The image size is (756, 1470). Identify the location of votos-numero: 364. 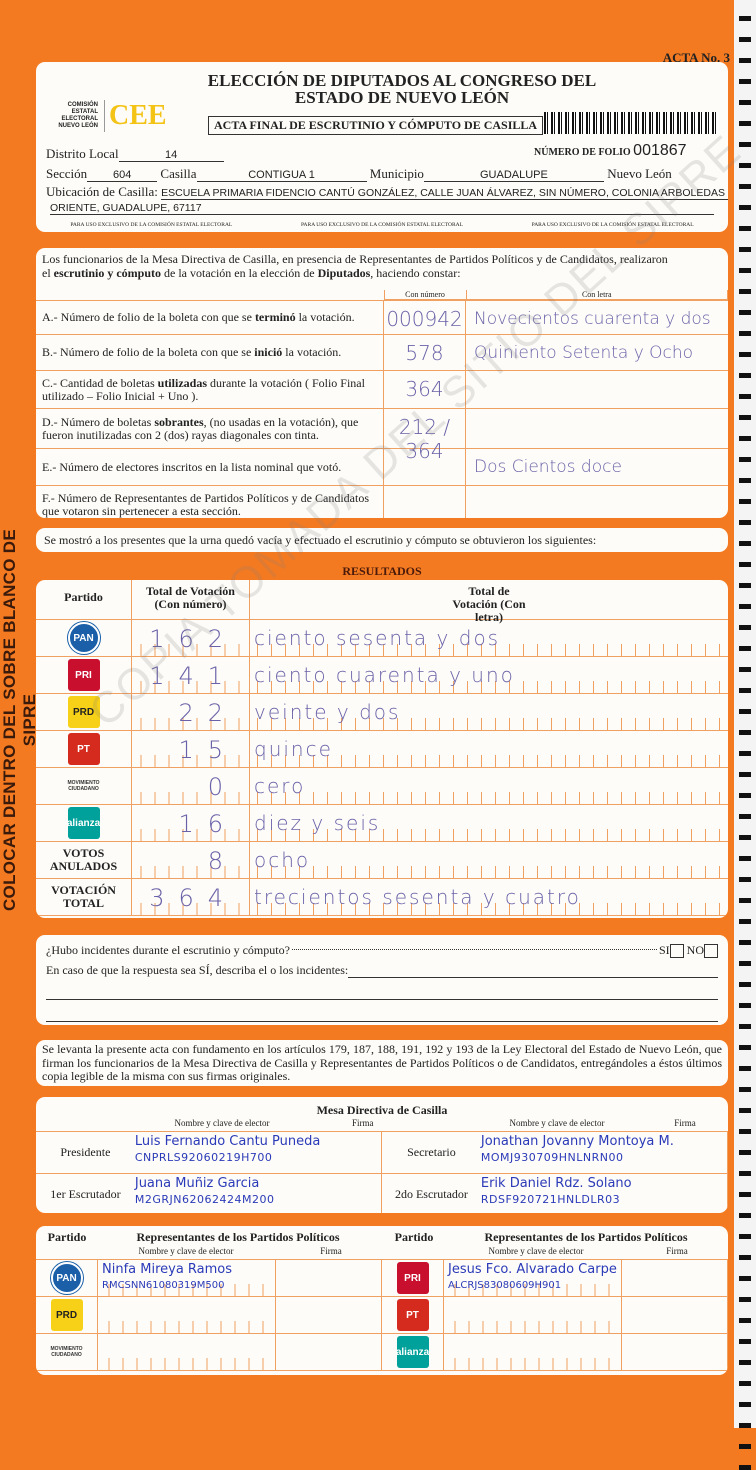
(191, 897).